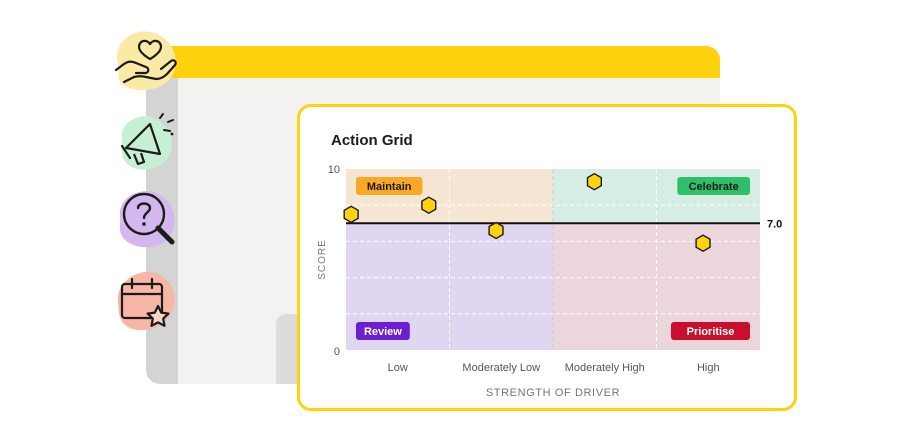 Image resolution: width=900 pixels, height=436 pixels. What do you see at coordinates (146, 142) in the screenshot?
I see `megaphone-icon` at bounding box center [146, 142].